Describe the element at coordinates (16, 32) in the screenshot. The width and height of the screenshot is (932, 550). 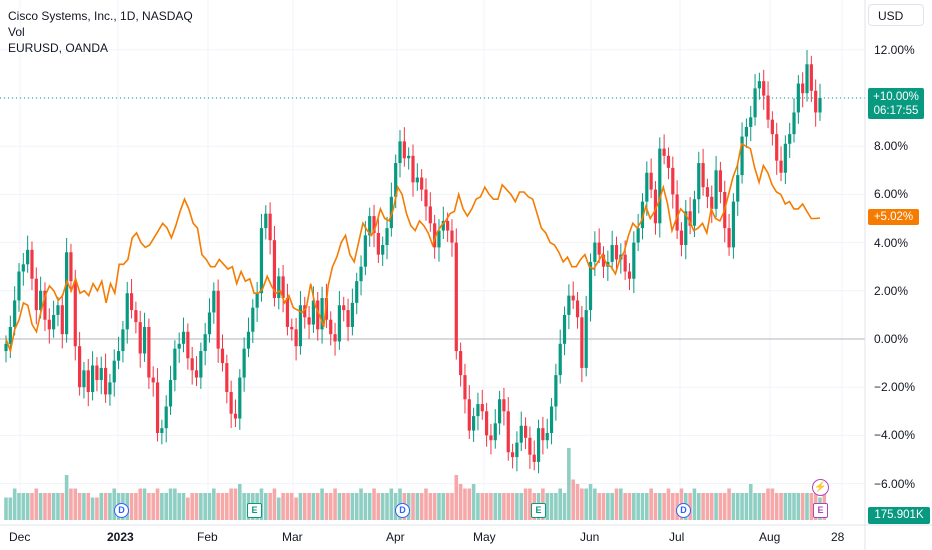
I see `legend-volume: Vol` at that location.